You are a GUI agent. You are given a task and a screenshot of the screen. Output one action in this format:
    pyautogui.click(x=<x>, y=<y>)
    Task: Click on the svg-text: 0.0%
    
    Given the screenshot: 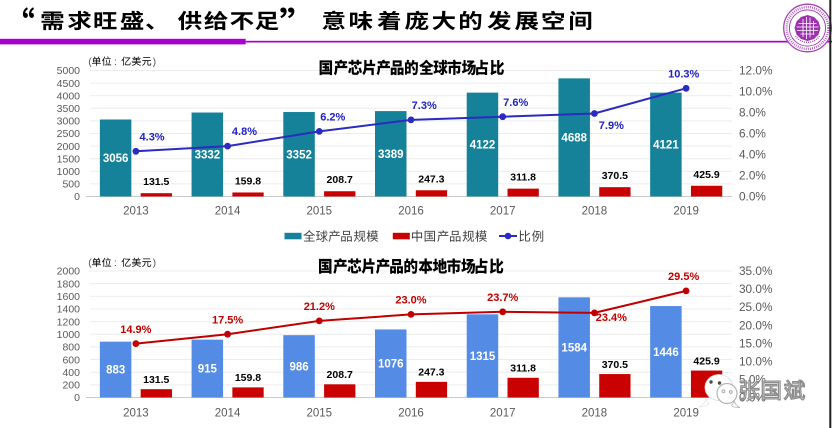 What is the action you would take?
    pyautogui.click(x=752, y=197)
    